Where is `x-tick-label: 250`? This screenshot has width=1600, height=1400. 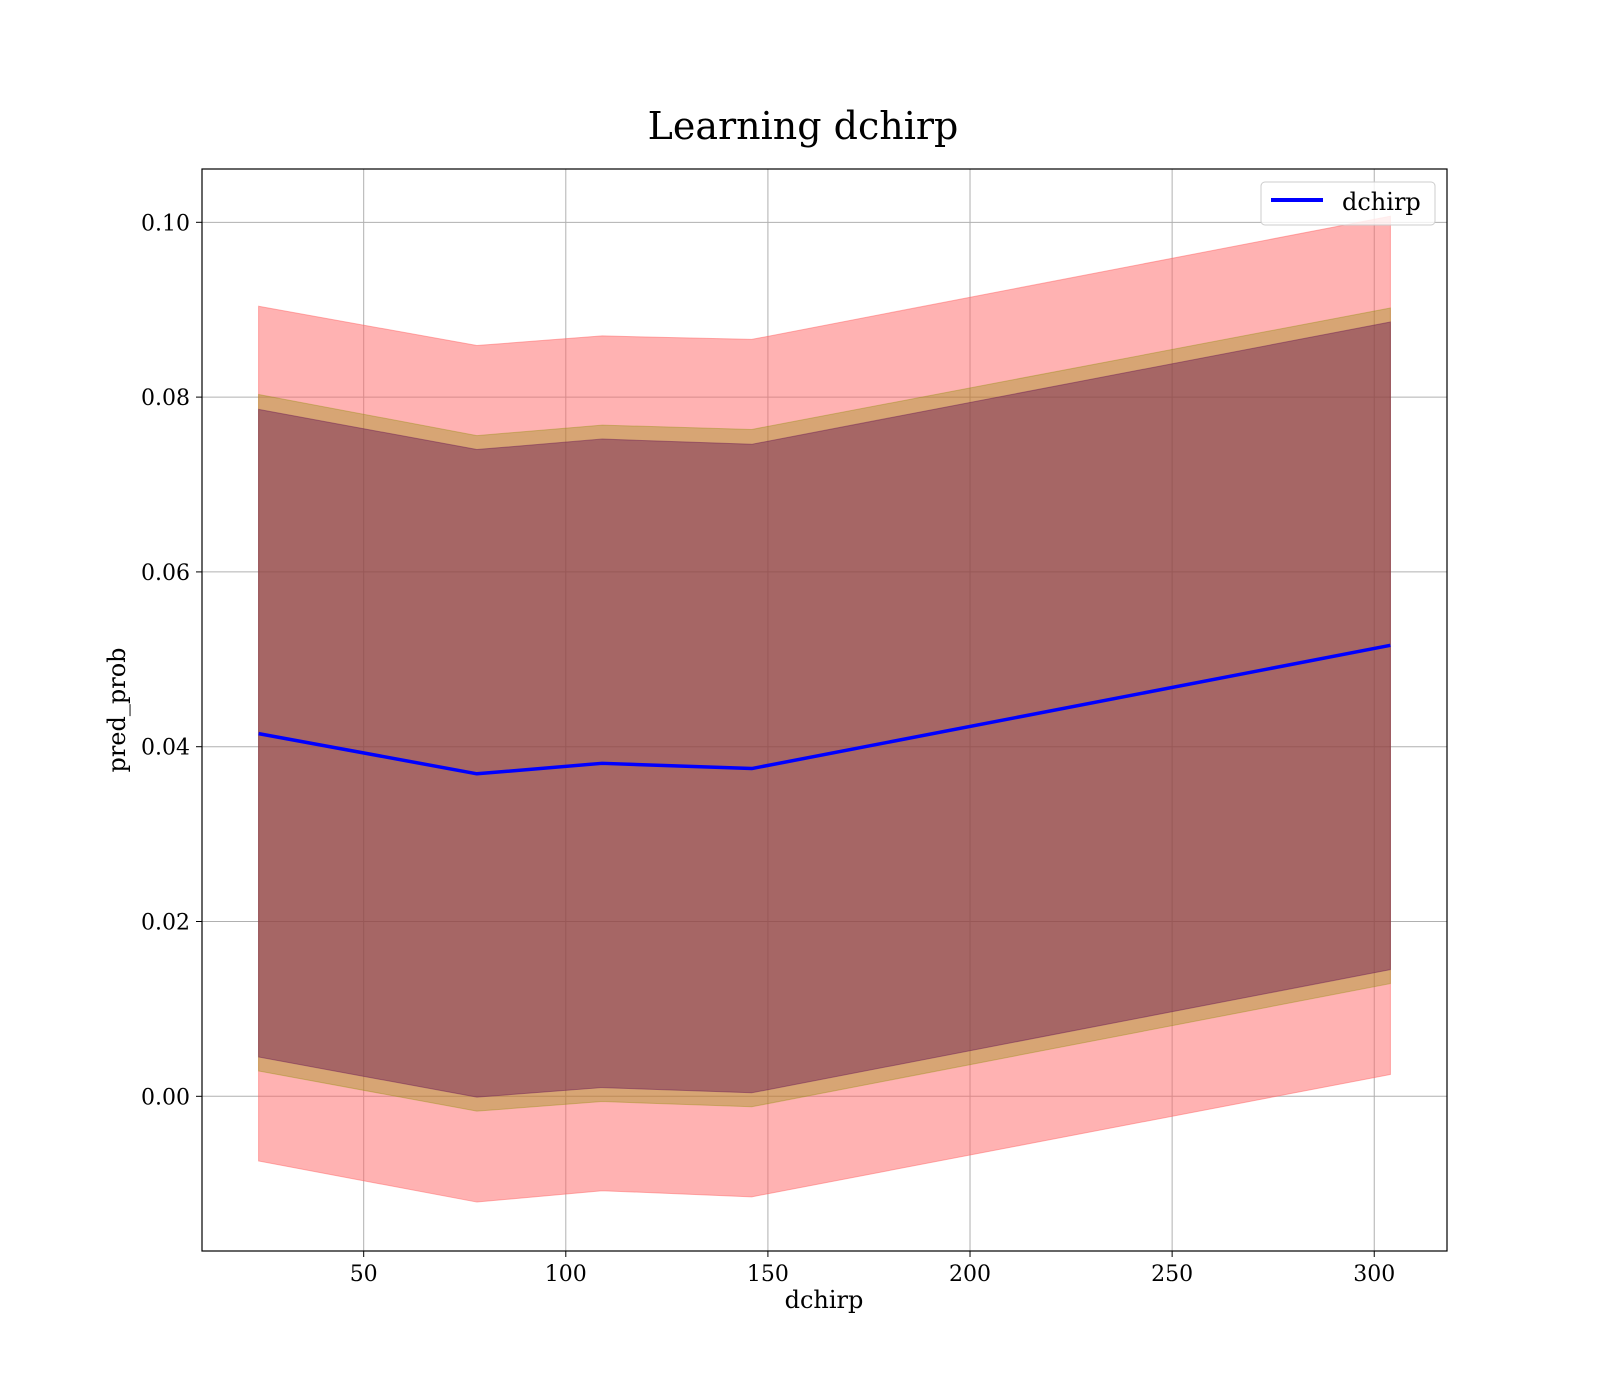
x-tick-label: 250 is located at coordinates (1172, 1274).